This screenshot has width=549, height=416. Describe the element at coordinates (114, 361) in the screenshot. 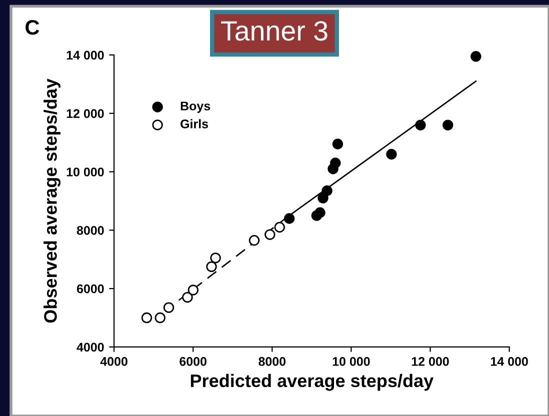

I see `x-tick-label: 4000` at that location.